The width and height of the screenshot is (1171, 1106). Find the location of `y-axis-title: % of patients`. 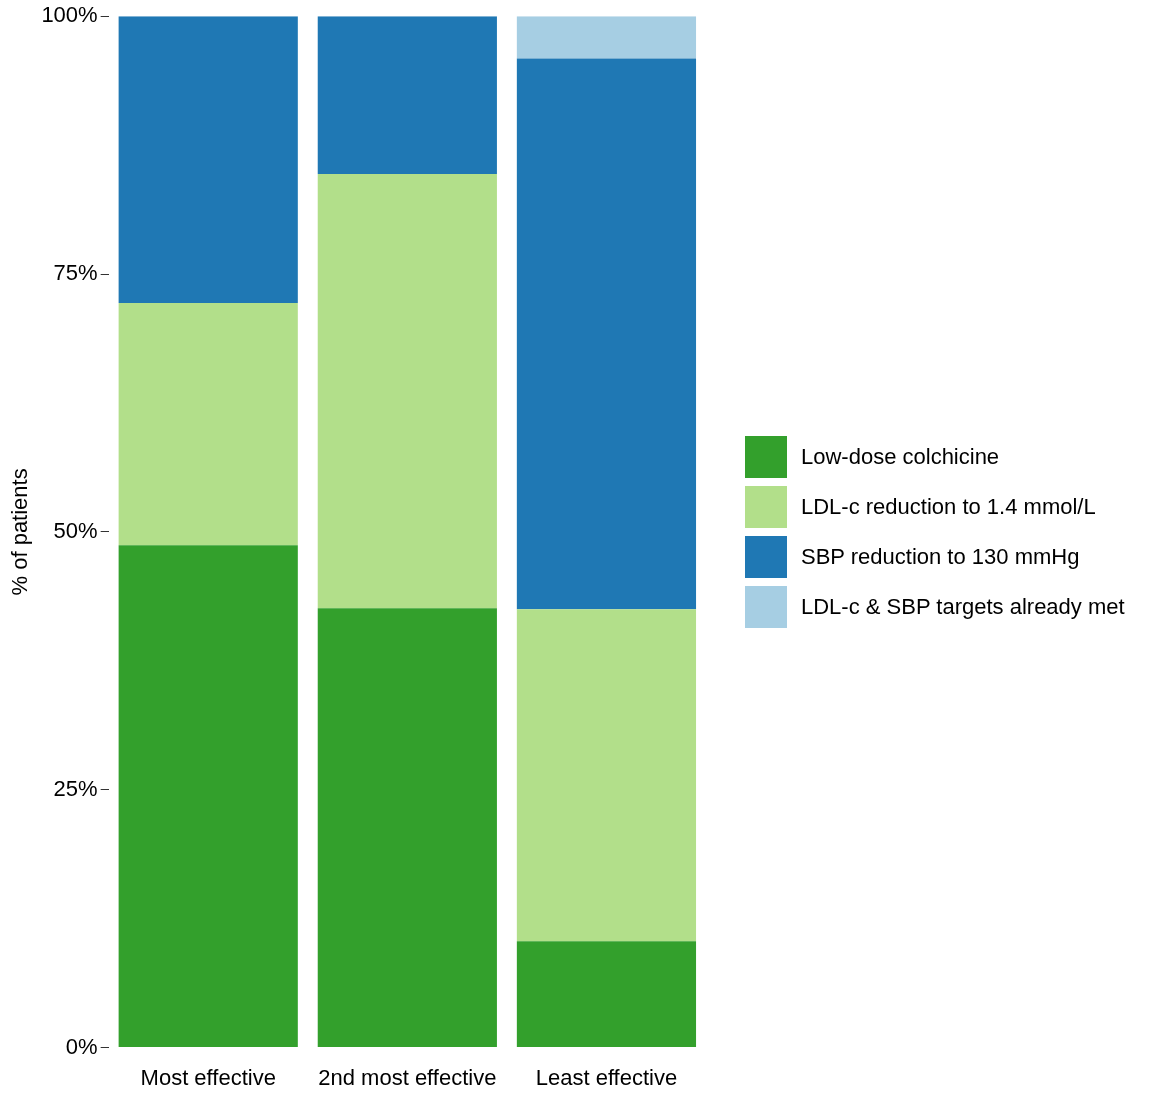

y-axis-title: % of patients is located at coordinates (20, 532).